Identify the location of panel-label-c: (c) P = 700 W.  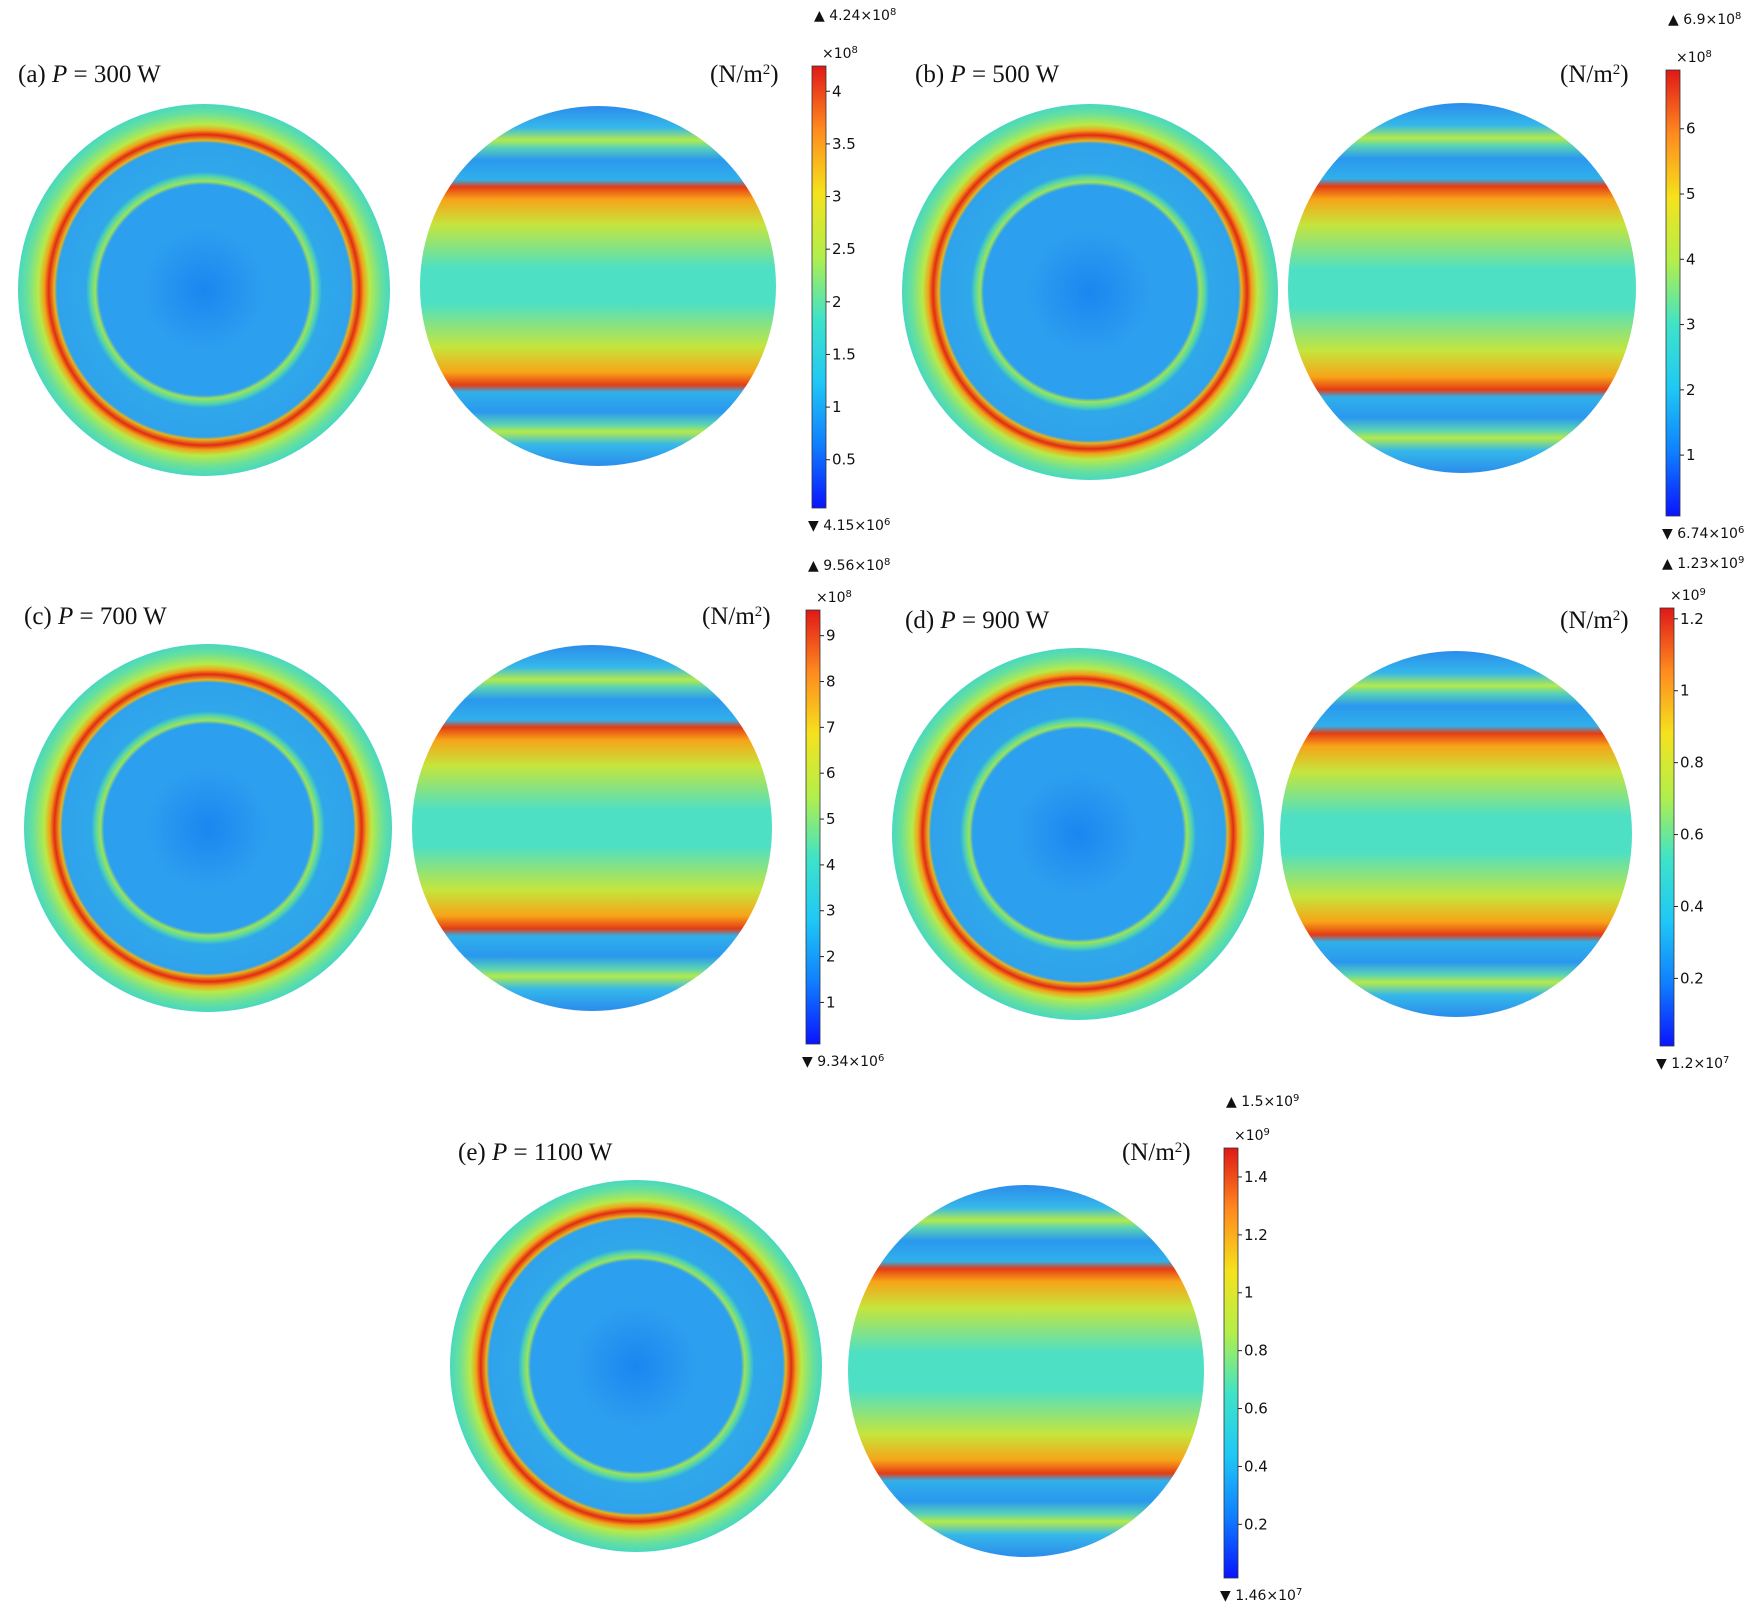
(95, 616).